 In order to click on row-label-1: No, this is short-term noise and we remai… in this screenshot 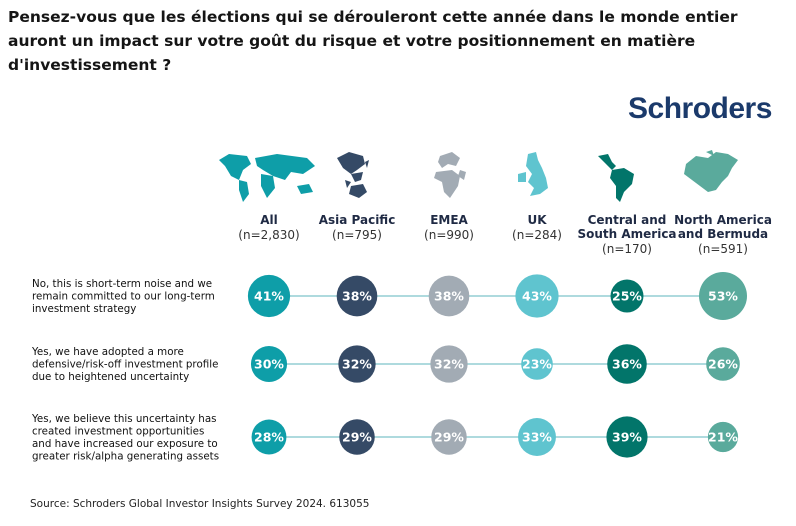, I will do `click(123, 296)`.